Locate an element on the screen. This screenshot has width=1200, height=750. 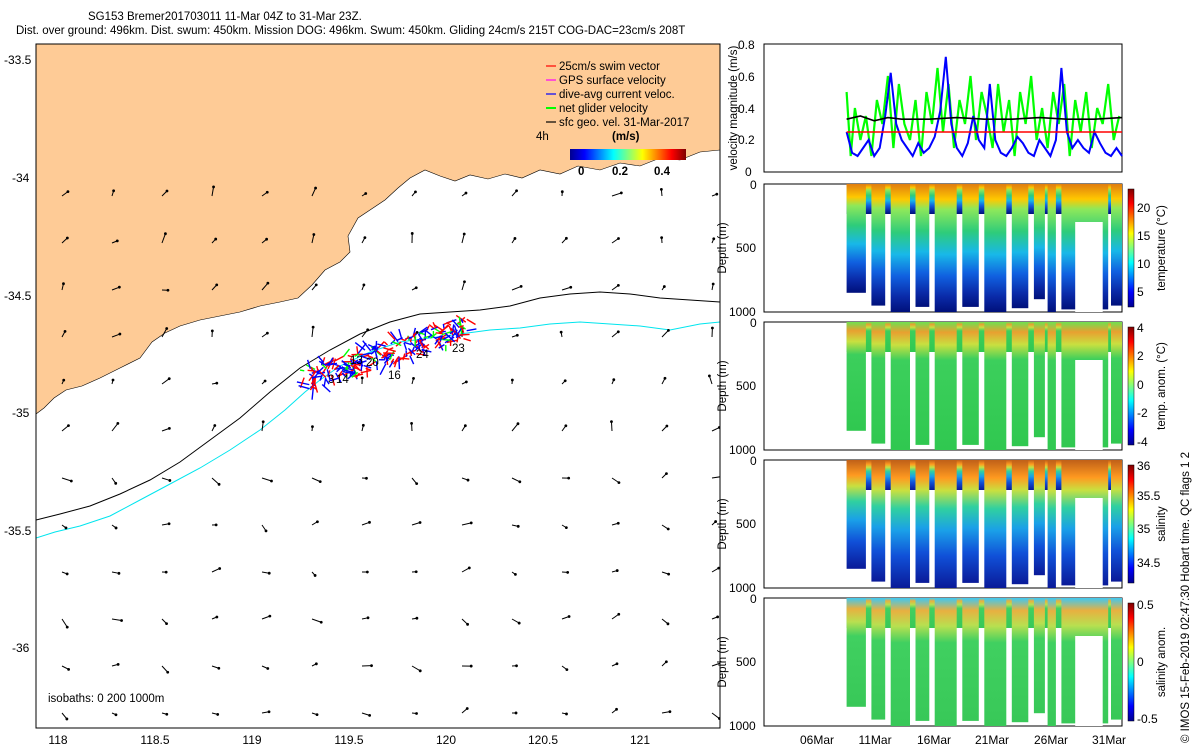
salinity-anomaly-colorbar is located at coordinates (1131, 662).